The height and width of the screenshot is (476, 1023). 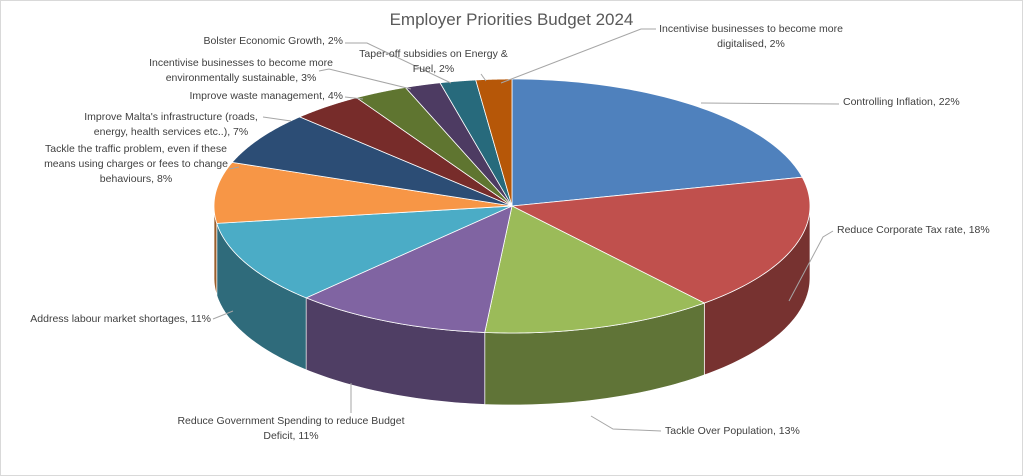 I want to click on data-label: Improve waste management, 4%, so click(x=266, y=96).